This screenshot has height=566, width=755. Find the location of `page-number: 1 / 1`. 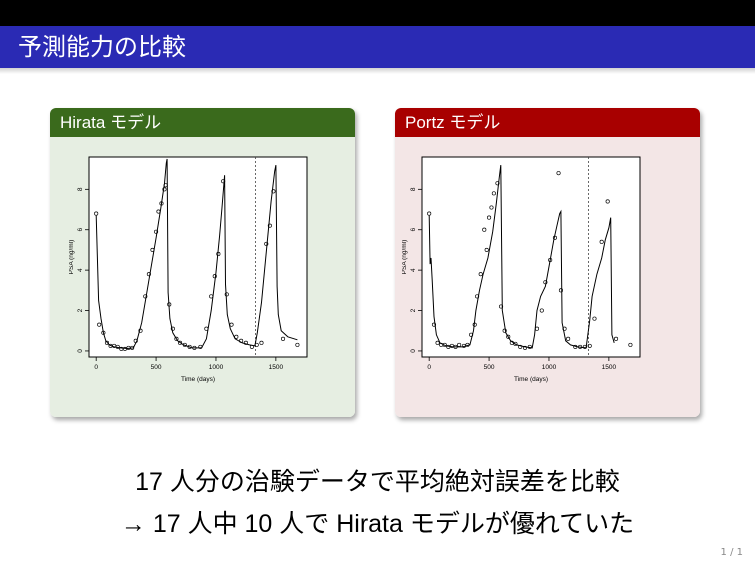

page-number: 1 / 1 is located at coordinates (731, 552).